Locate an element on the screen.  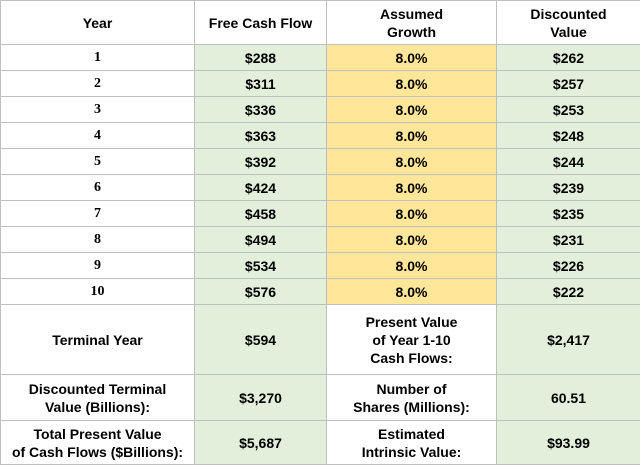
shares-label: Number of Shares (Millions): is located at coordinates (412, 398).